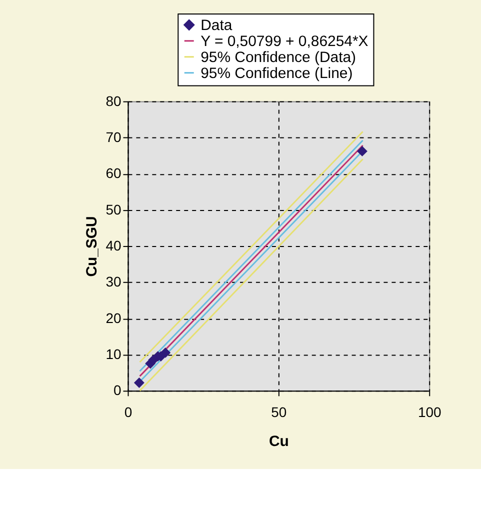 The height and width of the screenshot is (524, 481). What do you see at coordinates (114, 282) in the screenshot?
I see `y-tick-label: 30` at bounding box center [114, 282].